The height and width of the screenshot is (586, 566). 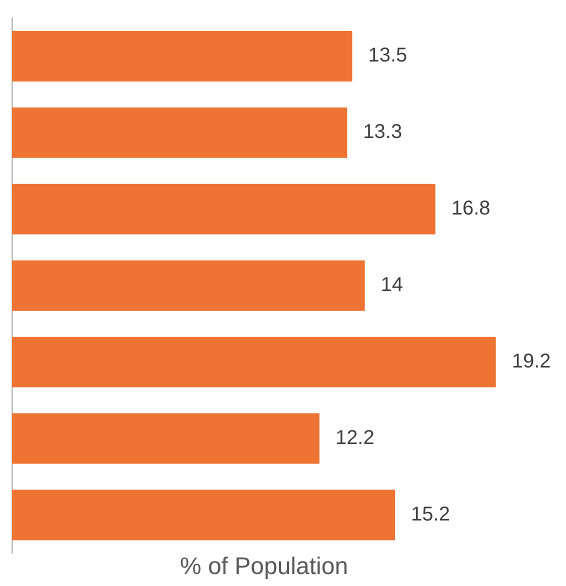 I want to click on data-label: 19.2, so click(x=531, y=361).